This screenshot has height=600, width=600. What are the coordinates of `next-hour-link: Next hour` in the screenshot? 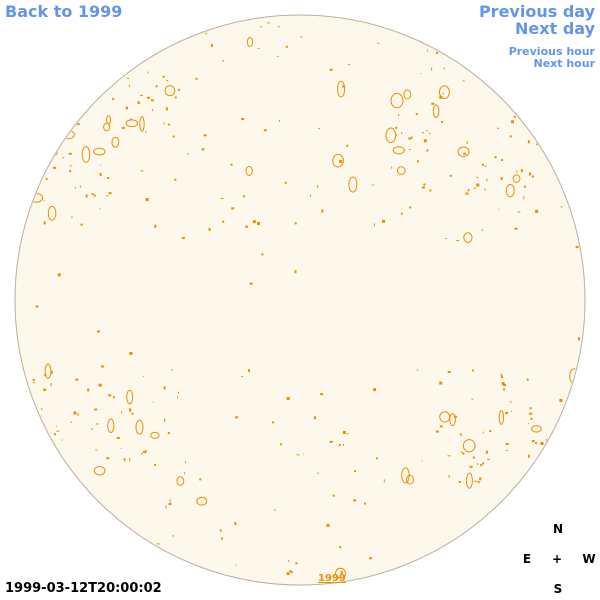 It's located at (564, 63).